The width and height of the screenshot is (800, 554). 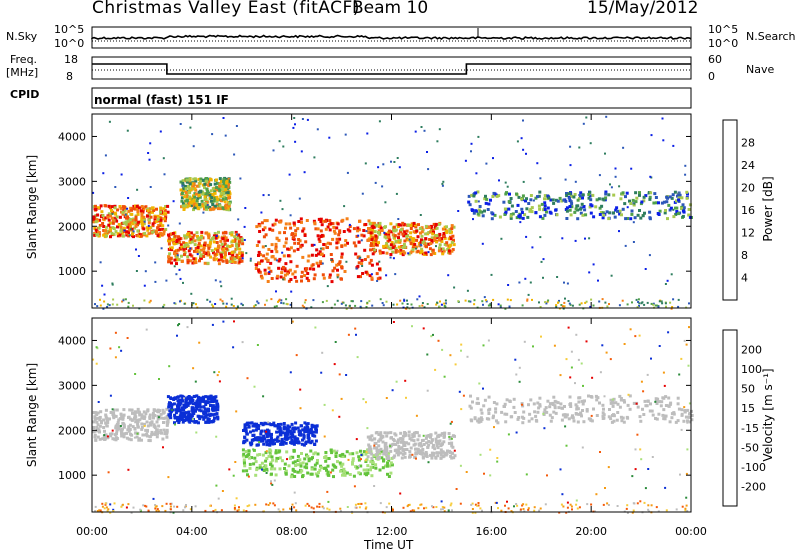 I want to click on power-colorbar-tick-label: 16, so click(x=748, y=210).